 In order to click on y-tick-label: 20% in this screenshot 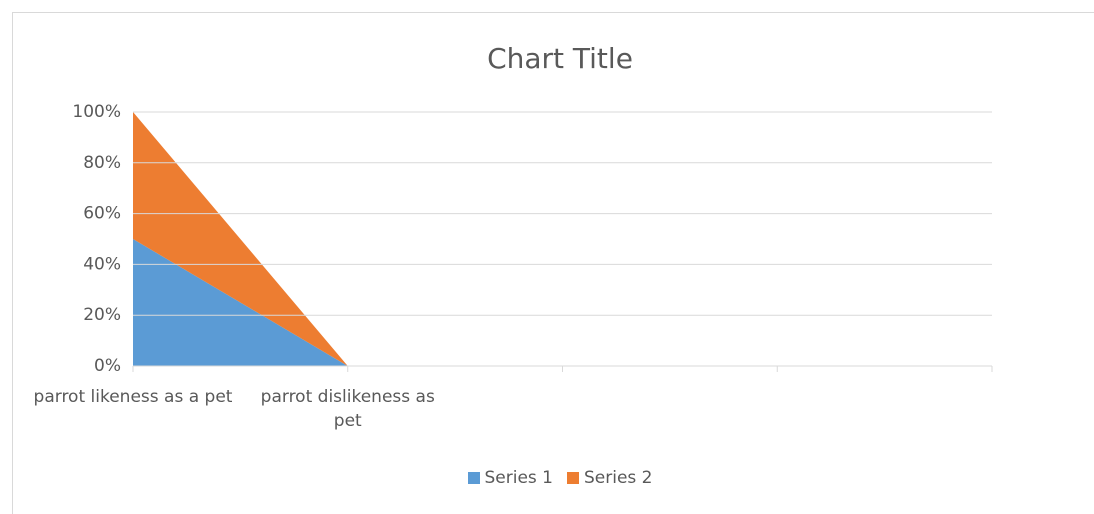, I will do `click(102, 315)`.